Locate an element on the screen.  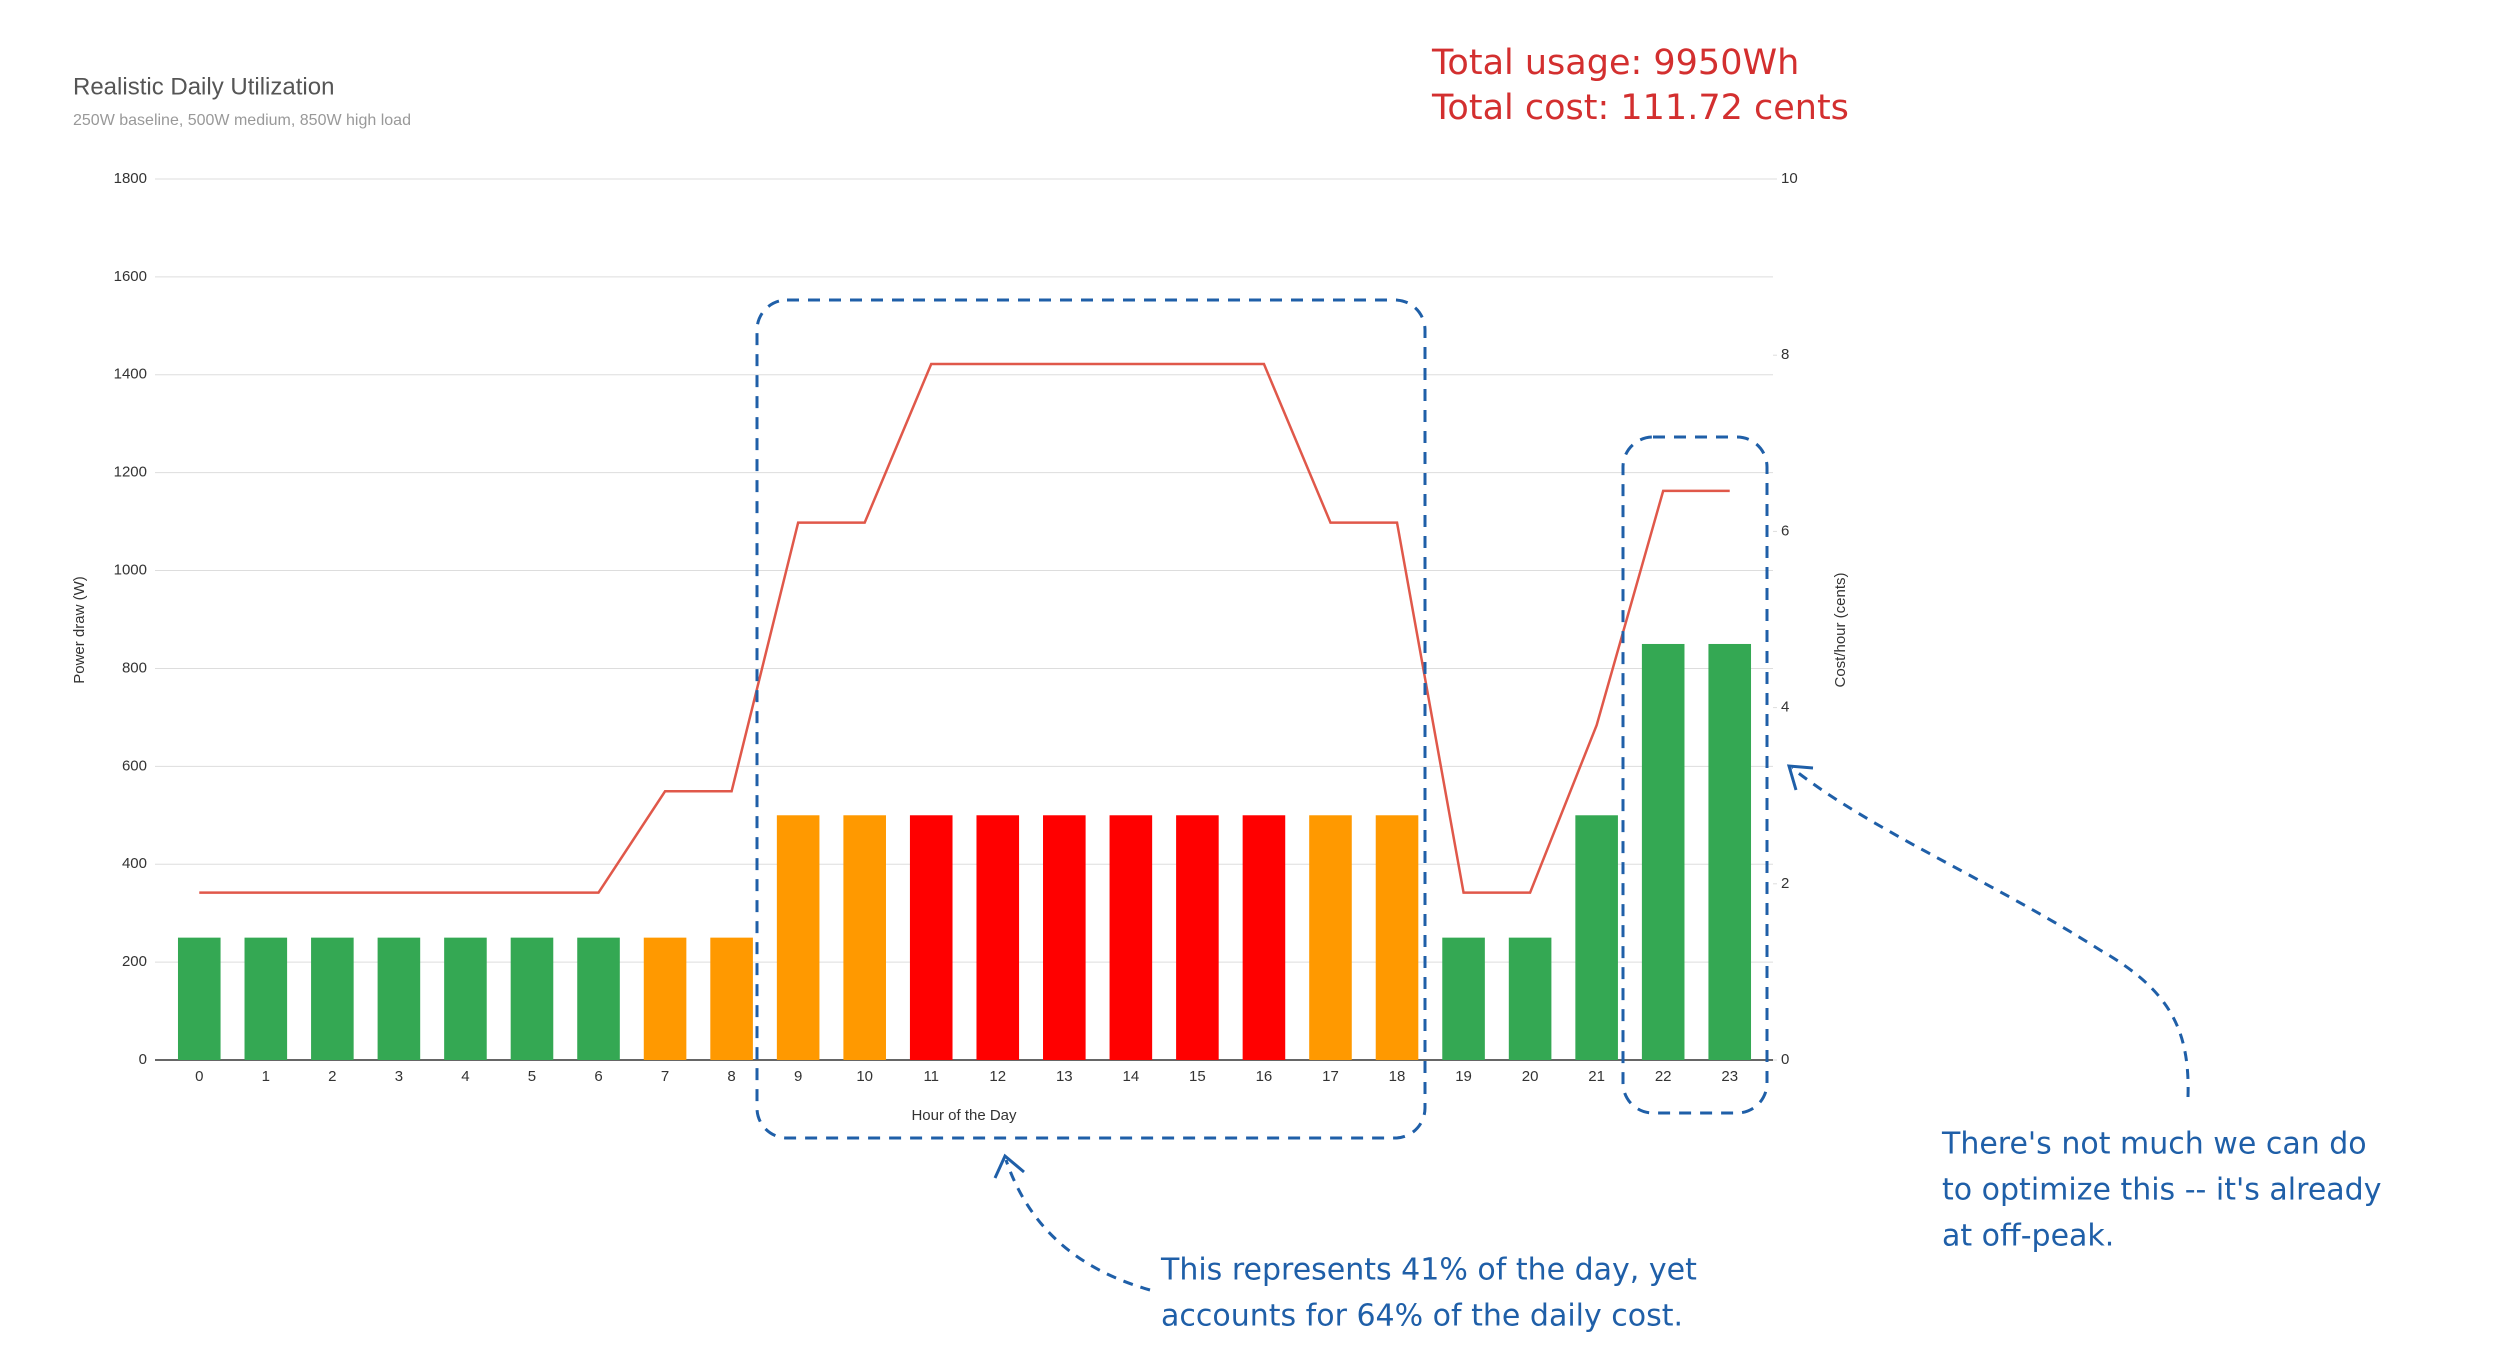
x-tick-label: 15 is located at coordinates (1197, 1076).